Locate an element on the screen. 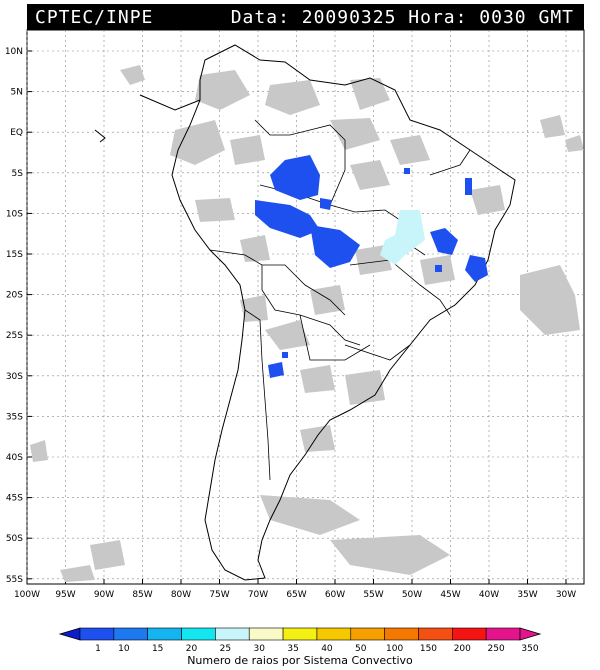 The height and width of the screenshot is (670, 600). lon-tick-label: 70W is located at coordinates (258, 595).